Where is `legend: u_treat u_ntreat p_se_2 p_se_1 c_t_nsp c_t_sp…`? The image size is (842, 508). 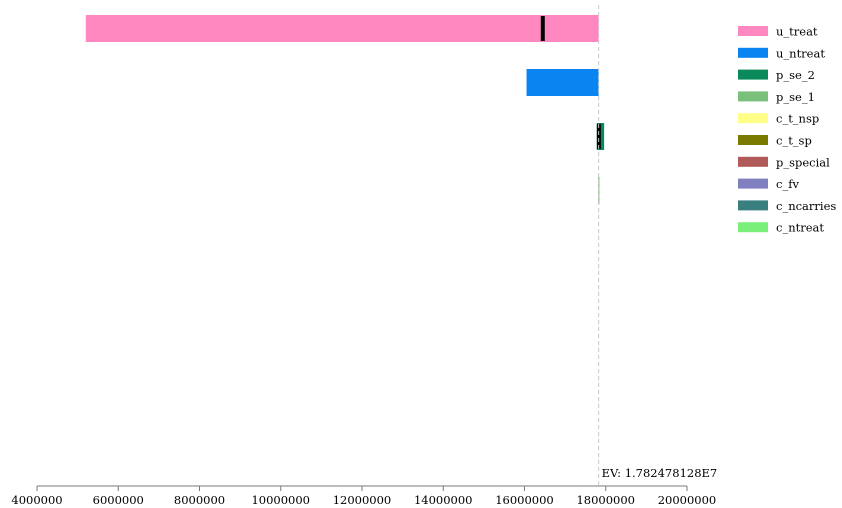
legend: u_treat u_ntreat p_se_2 p_se_1 c_t_nsp c_t_sp… is located at coordinates (787, 130).